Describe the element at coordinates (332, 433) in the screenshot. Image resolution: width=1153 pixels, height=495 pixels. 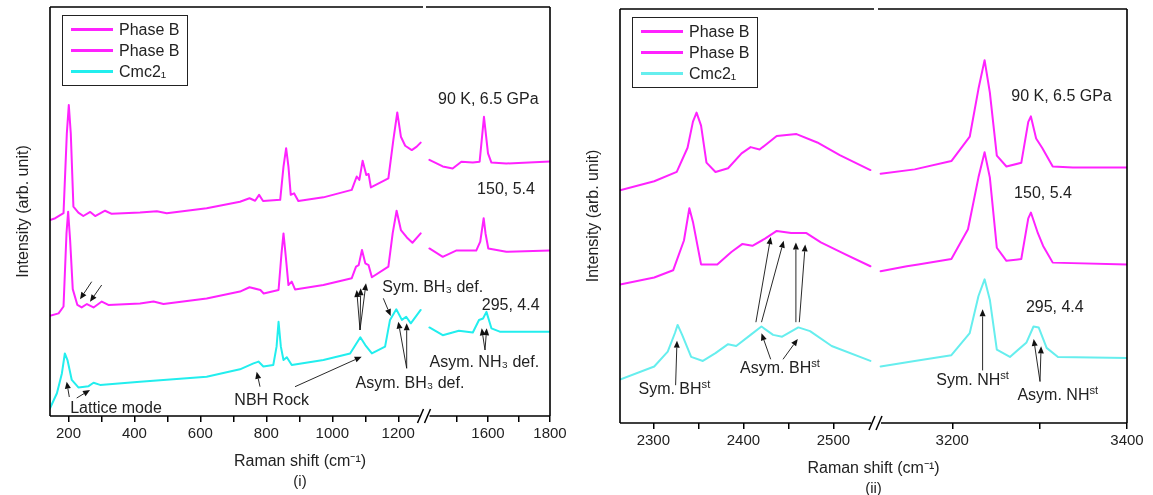
I see `x-tick-label: 1000` at that location.